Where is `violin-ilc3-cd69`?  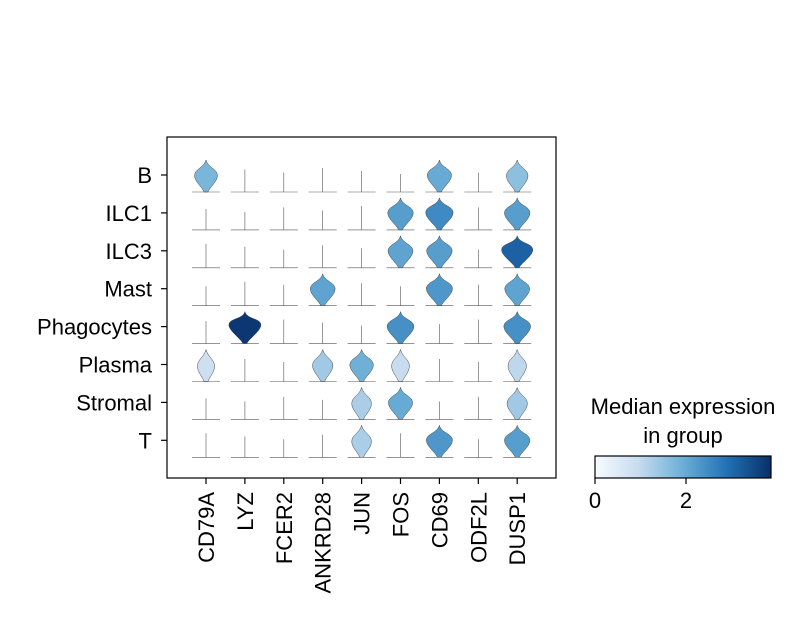
violin-ilc3-cd69 is located at coordinates (439, 252).